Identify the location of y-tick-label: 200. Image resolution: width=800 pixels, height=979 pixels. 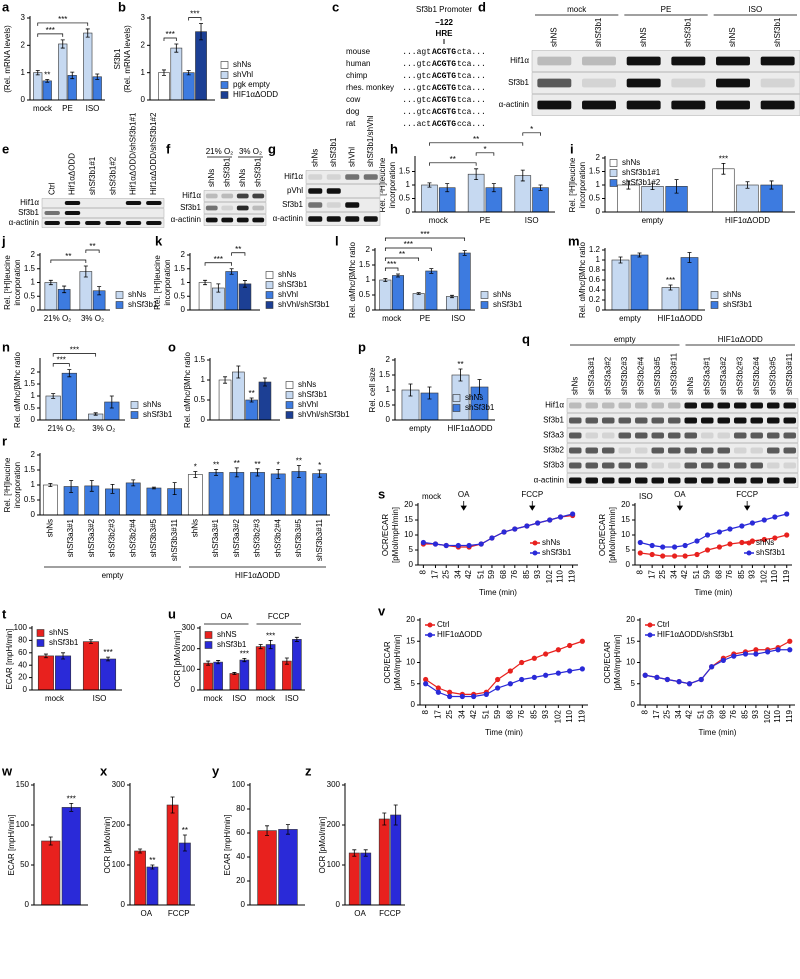
(334, 824).